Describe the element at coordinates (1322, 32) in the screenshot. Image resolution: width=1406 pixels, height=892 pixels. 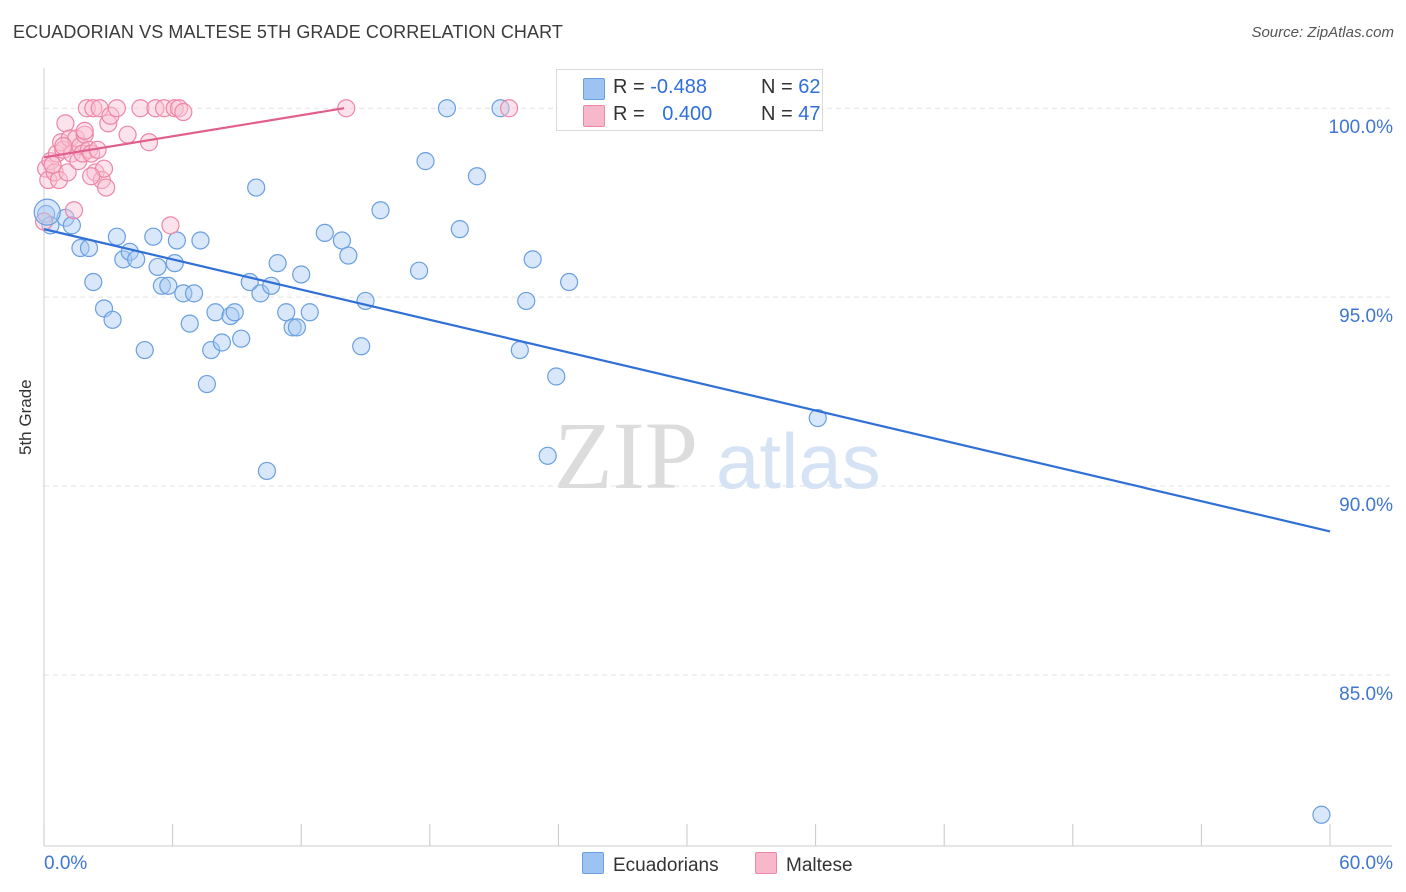
I see `source-credit: Source: ZipAtlas.com` at that location.